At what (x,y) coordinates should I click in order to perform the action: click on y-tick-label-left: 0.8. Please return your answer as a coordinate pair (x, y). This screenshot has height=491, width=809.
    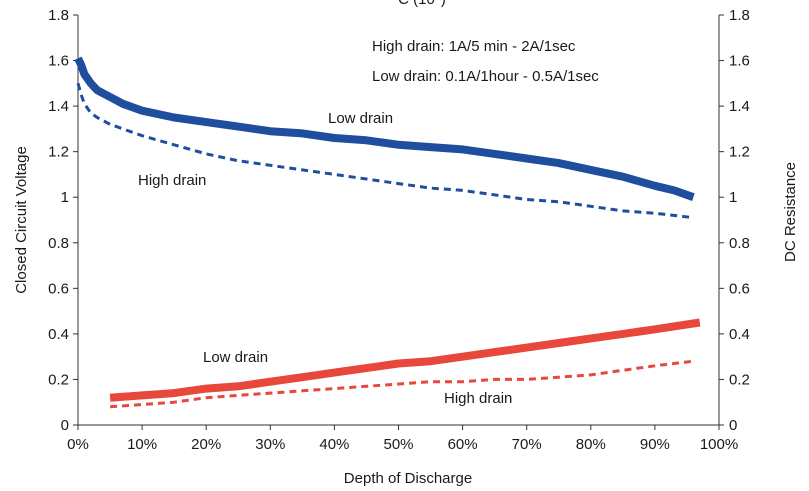
    Looking at the image, I should click on (58, 243).